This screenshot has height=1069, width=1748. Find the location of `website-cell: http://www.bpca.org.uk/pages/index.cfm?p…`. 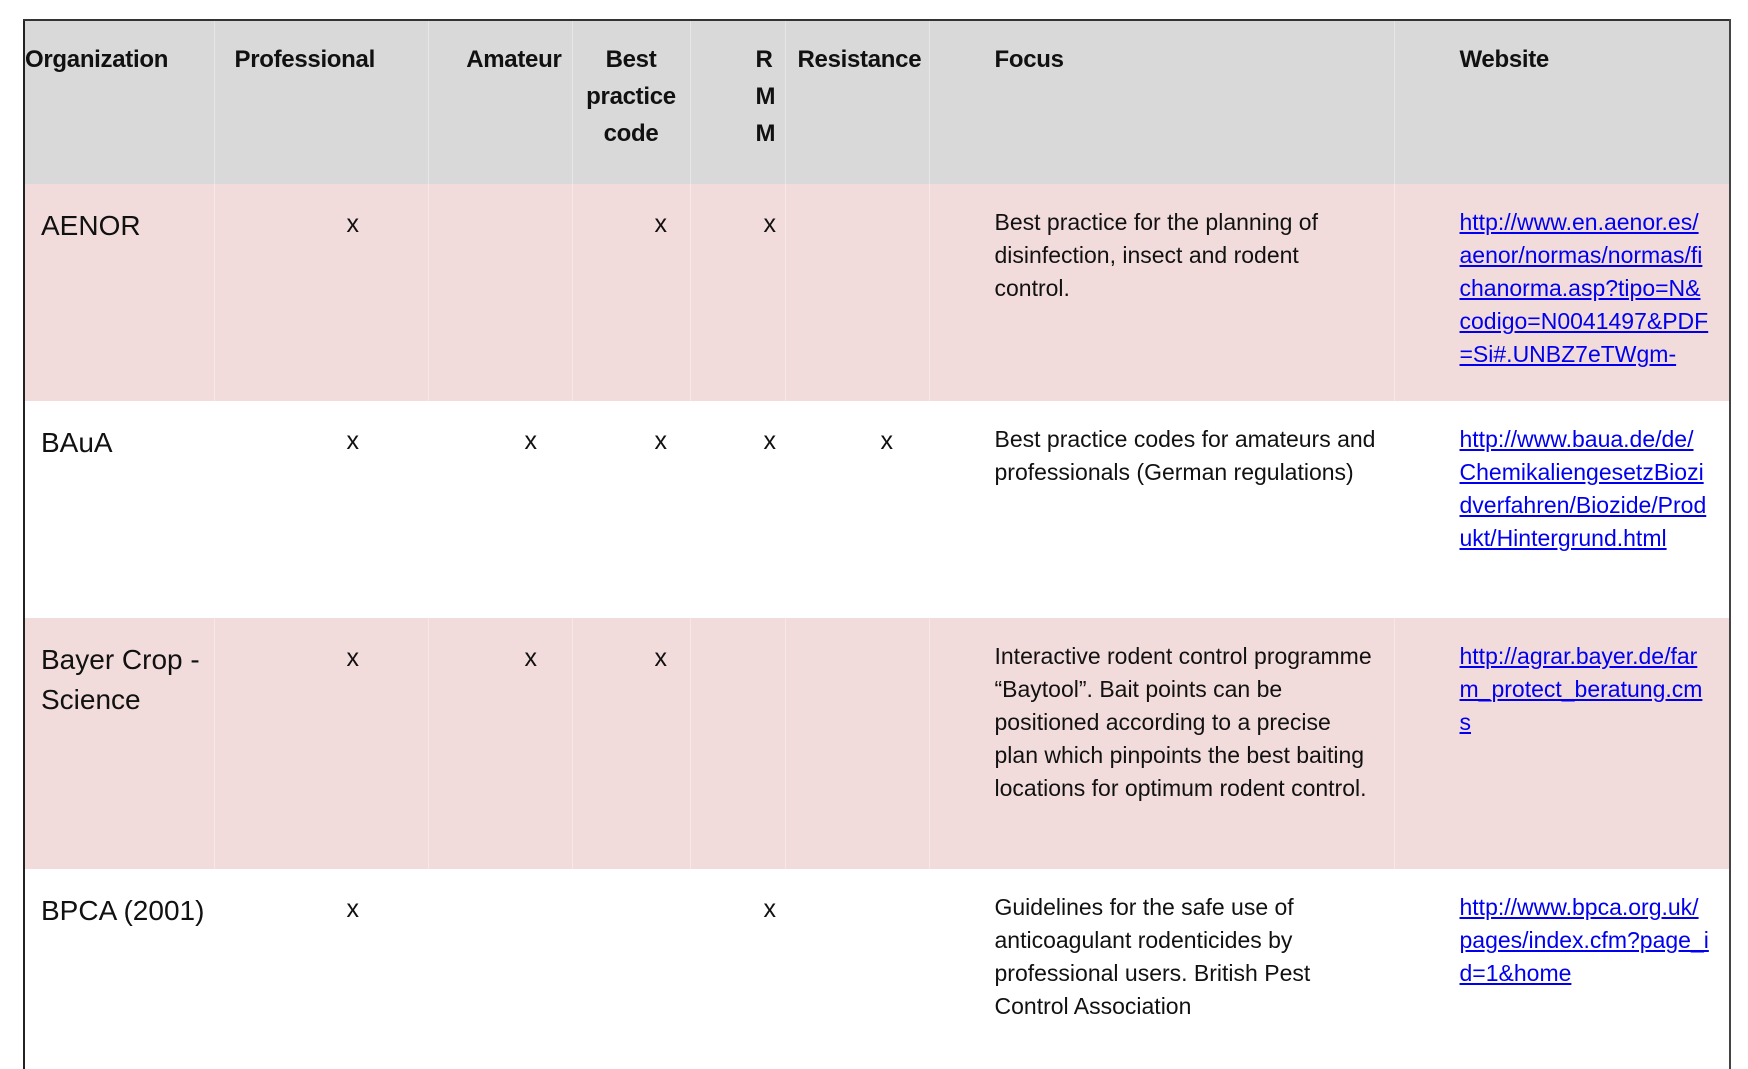

website-cell: http://www.bpca.org.uk/pages/index.cfm?p… is located at coordinates (1562, 969).